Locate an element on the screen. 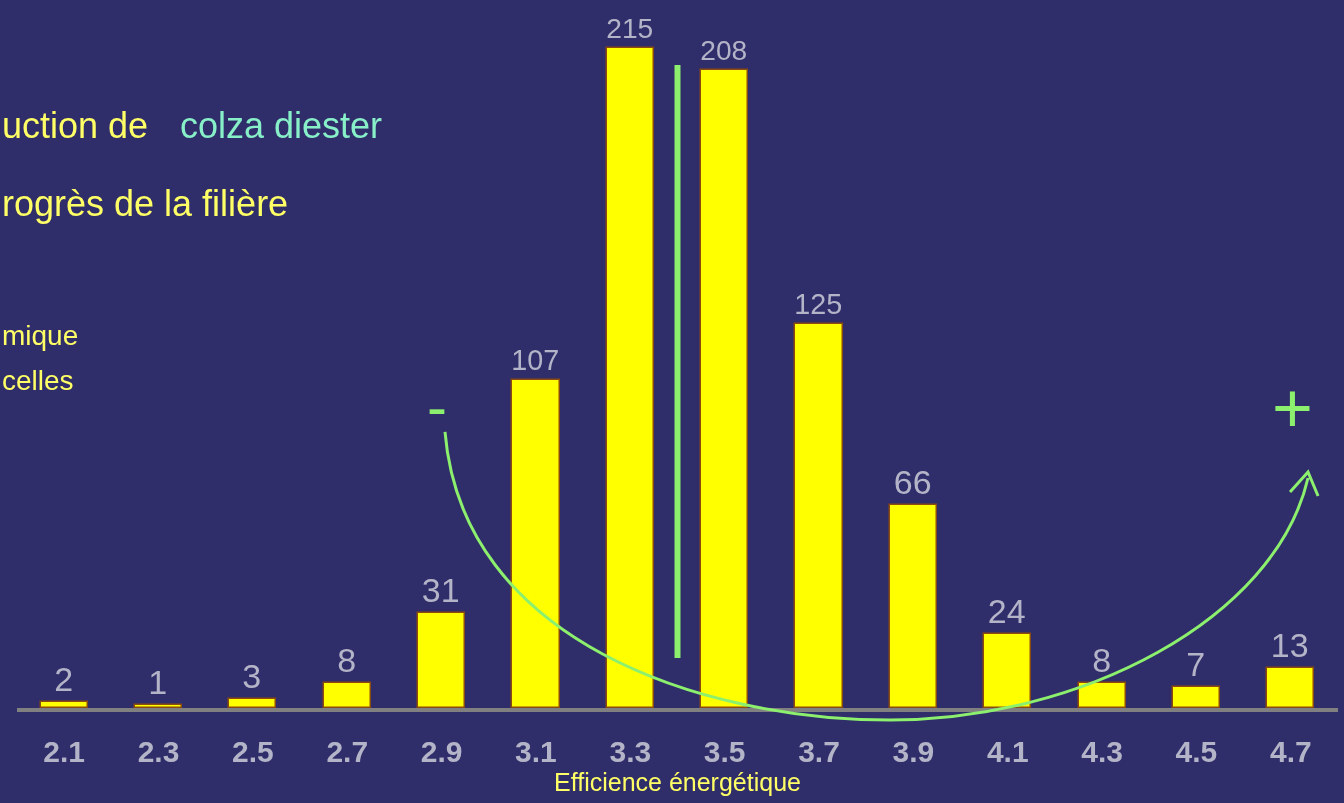  data-label: 66 is located at coordinates (912, 482).